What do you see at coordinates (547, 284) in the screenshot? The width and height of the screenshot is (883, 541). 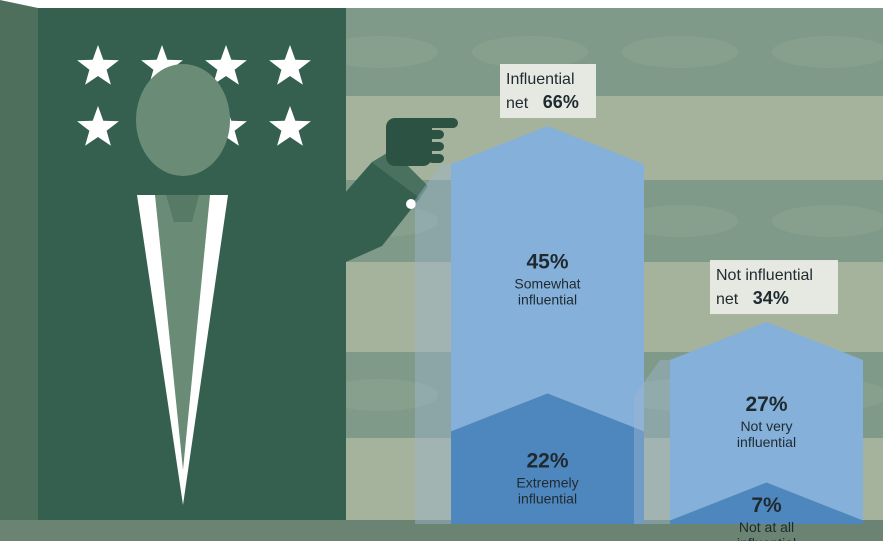 I see `segment-desc-label: Somewhat` at bounding box center [547, 284].